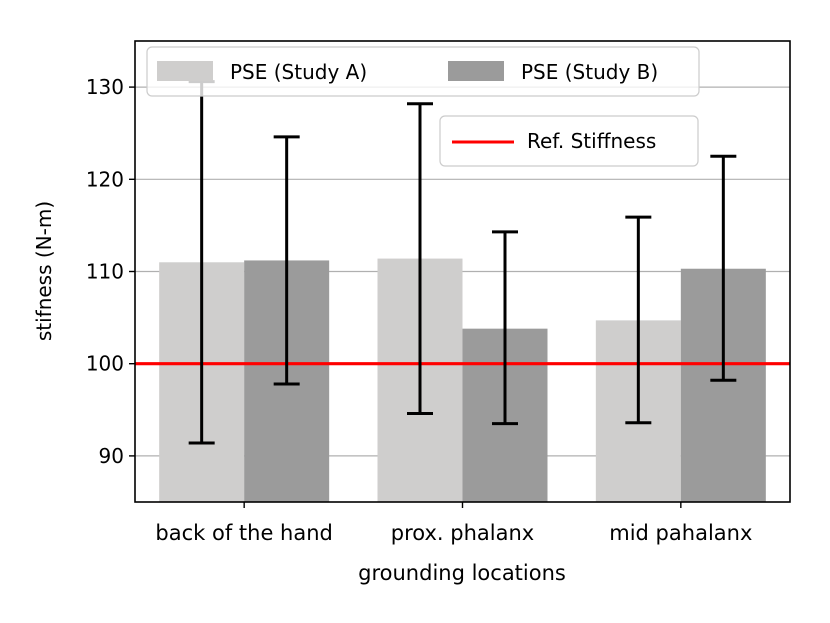  Describe the element at coordinates (476, 71) in the screenshot. I see `legend-swatch-study-b` at that location.